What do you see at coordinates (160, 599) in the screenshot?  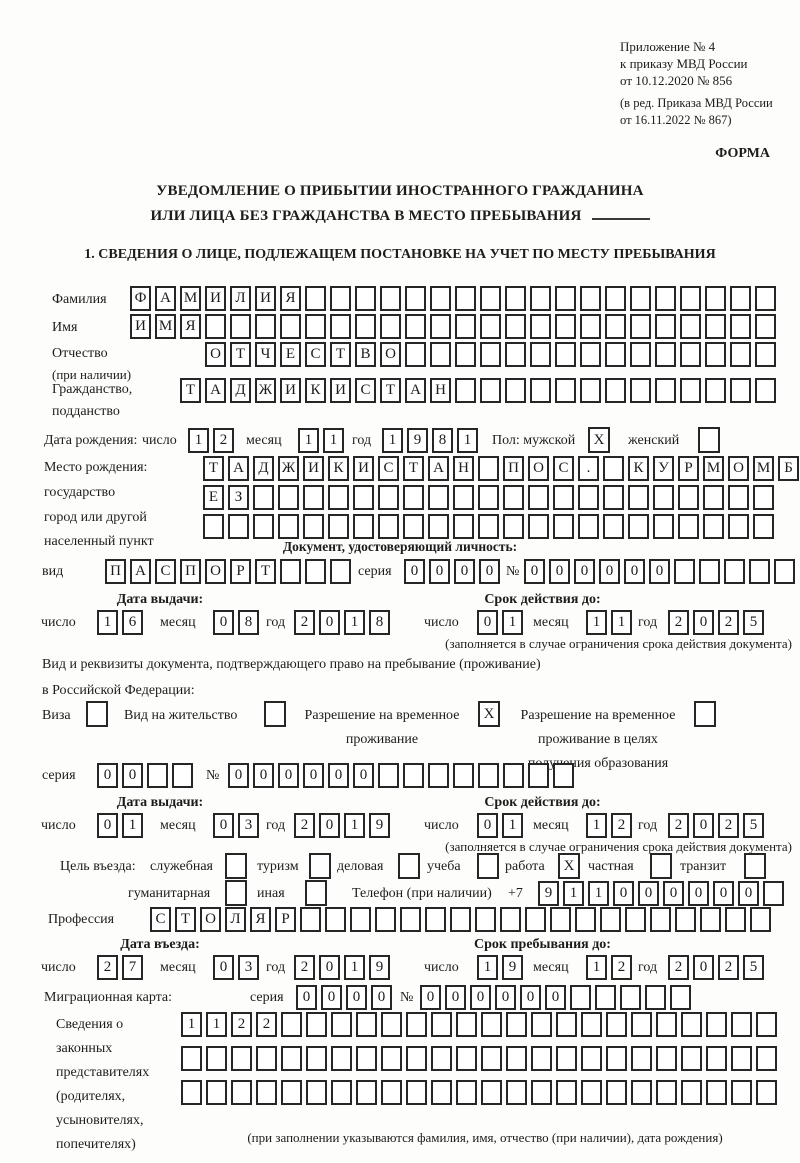 I see `identity-issue-date-label: Дата выдачи:` at bounding box center [160, 599].